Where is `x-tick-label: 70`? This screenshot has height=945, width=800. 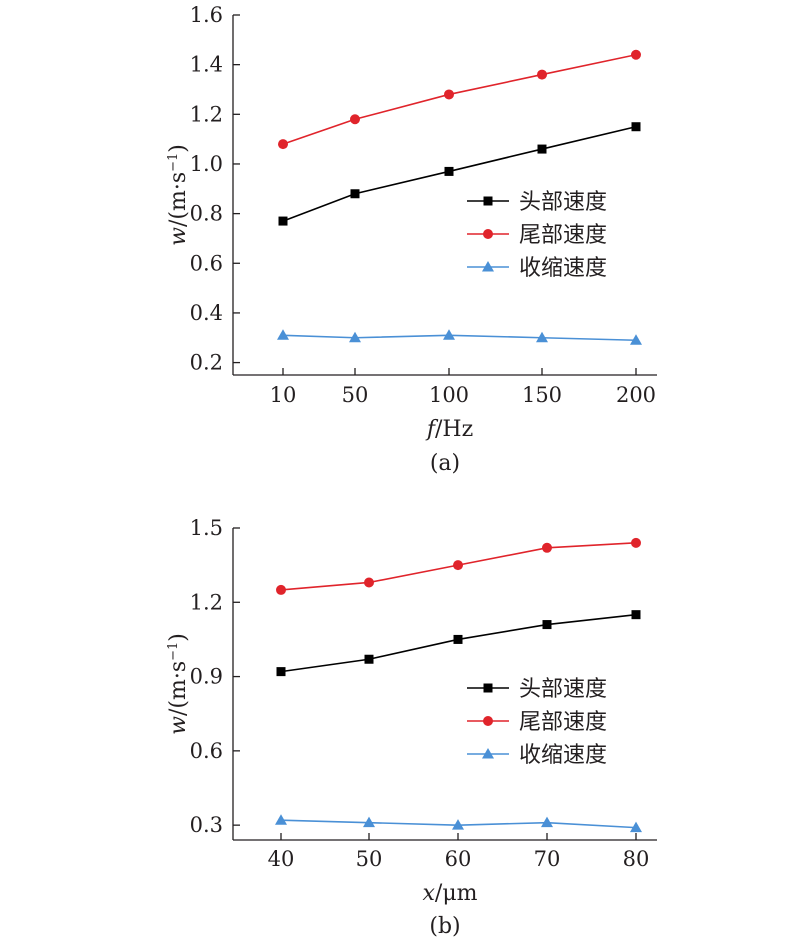 x-tick-label: 70 is located at coordinates (547, 859).